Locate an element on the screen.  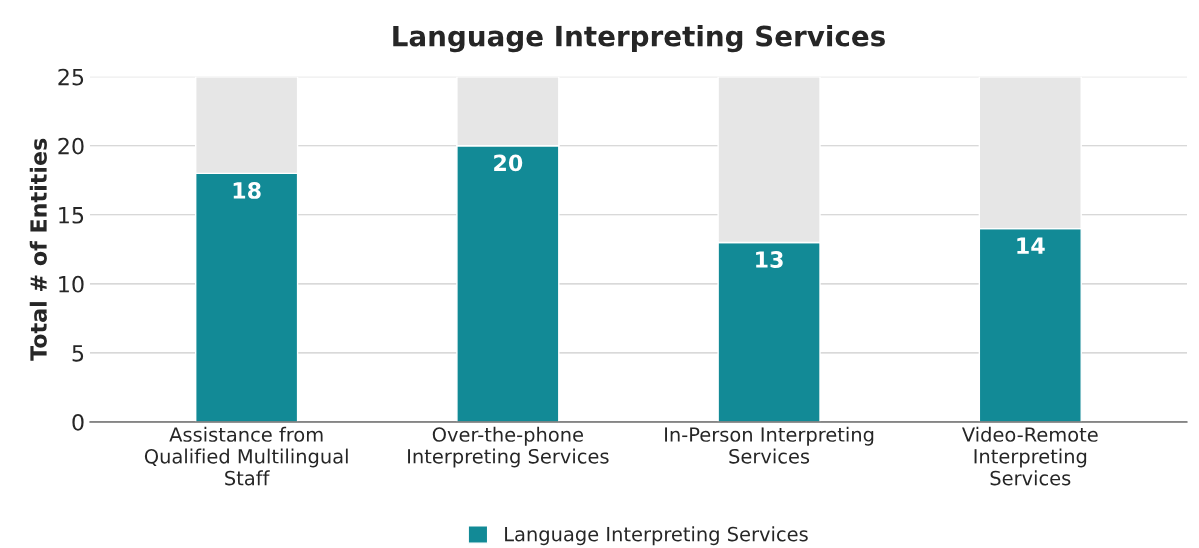
data-label: 18 is located at coordinates (247, 190).